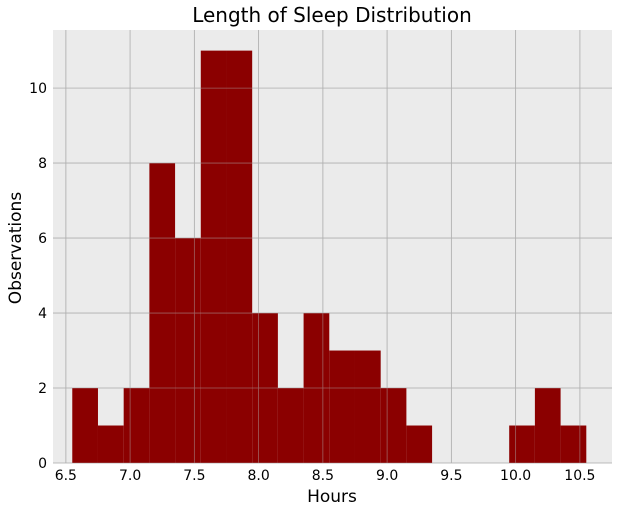  I want to click on x-tick-label: 9.5, so click(451, 476).